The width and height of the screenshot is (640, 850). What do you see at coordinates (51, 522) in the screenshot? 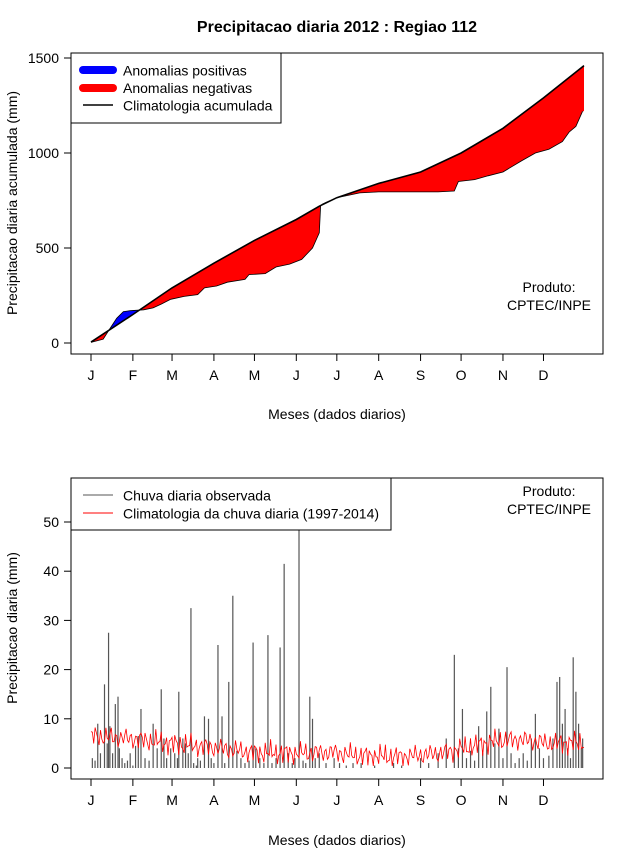
I see `y-tick-label: 50` at bounding box center [51, 522].